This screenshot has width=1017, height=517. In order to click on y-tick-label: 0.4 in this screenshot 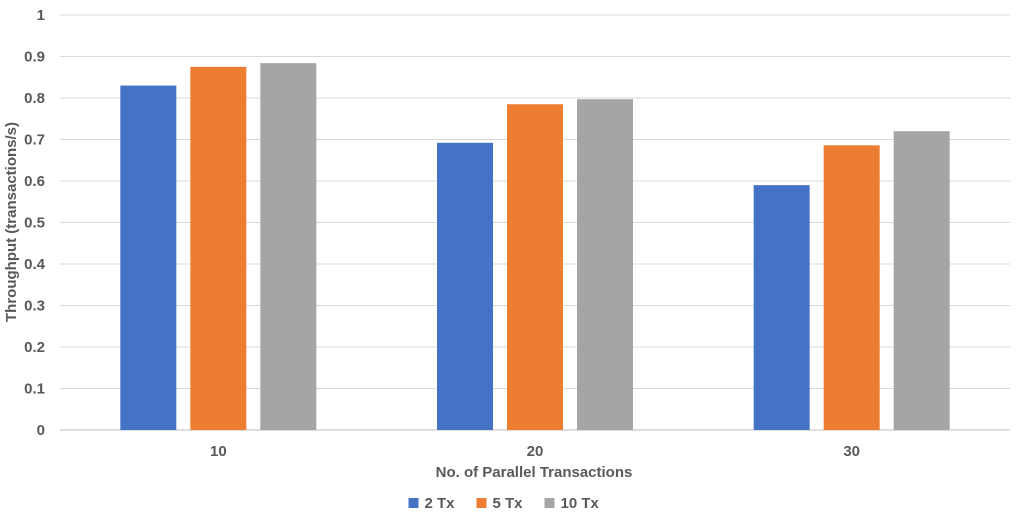, I will do `click(35, 264)`.